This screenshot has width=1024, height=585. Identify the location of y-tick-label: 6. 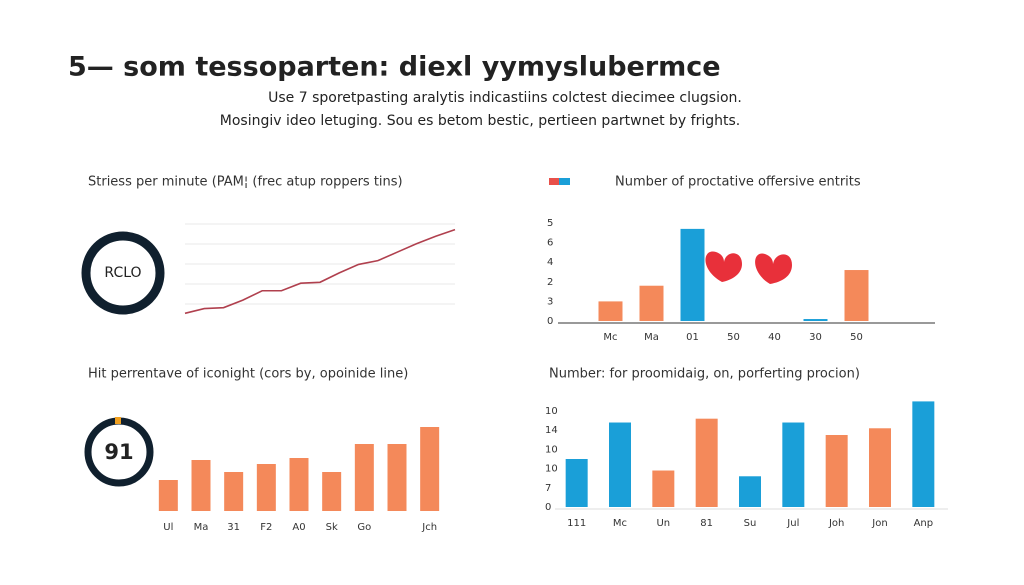
(550, 243).